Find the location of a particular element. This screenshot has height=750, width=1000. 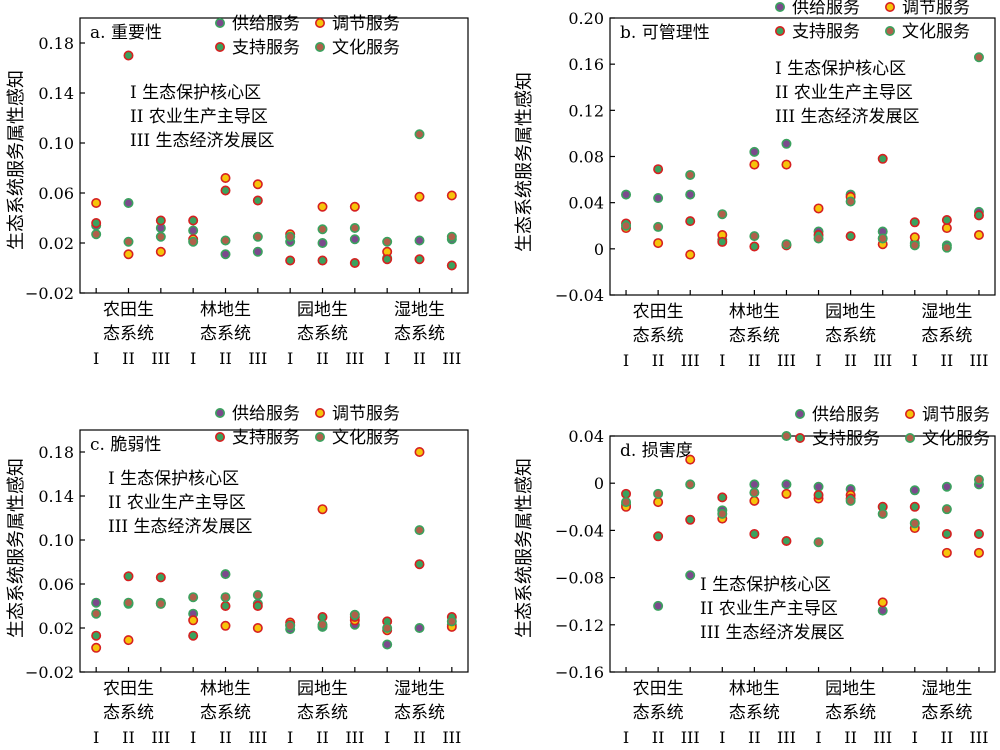

y-tick-label: −0.04 is located at coordinates (579, 530).